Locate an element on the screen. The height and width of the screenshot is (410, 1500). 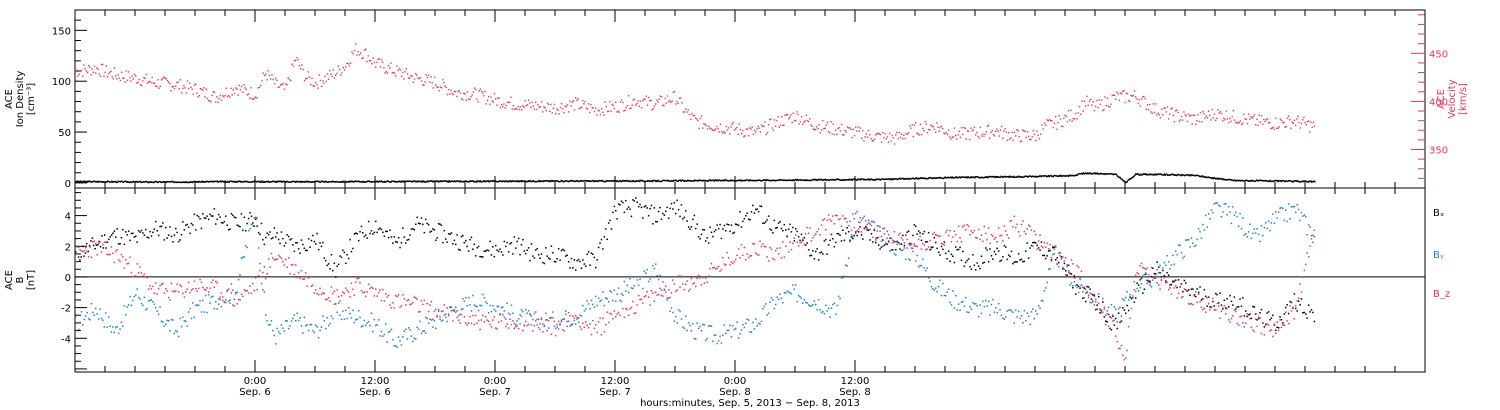
x-tick-date-label: Sep. 7 is located at coordinates (495, 392).